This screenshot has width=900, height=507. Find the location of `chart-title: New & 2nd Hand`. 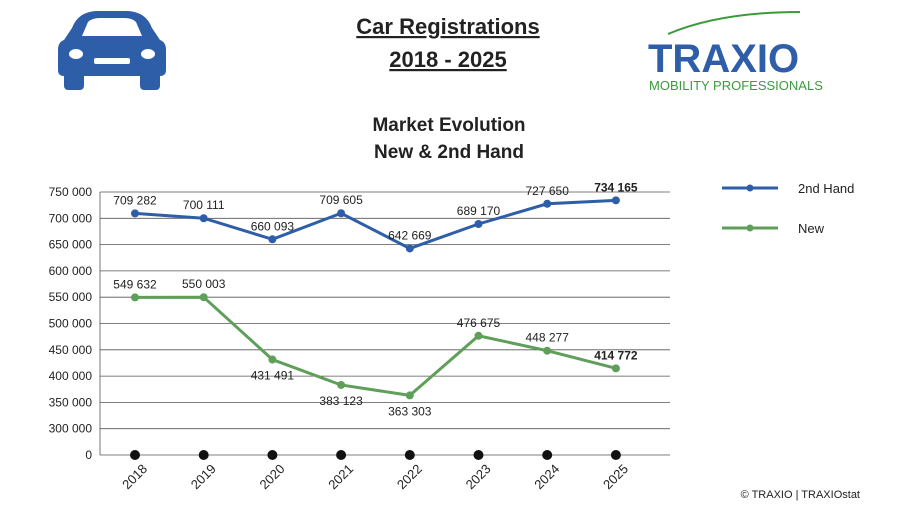

chart-title: New & 2nd Hand is located at coordinates (449, 152).